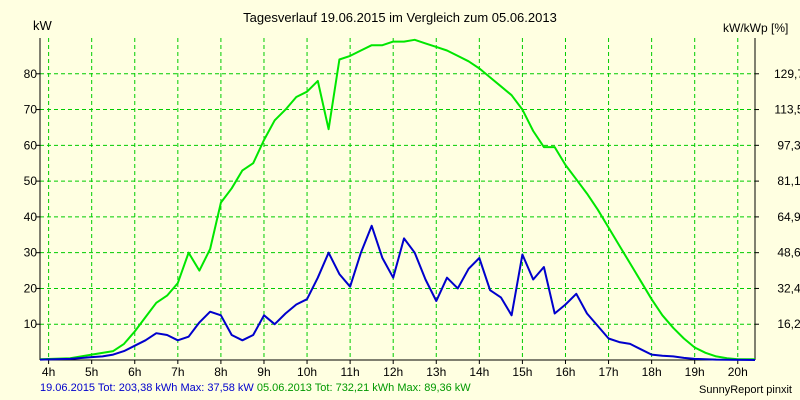 The image size is (800, 400). Describe the element at coordinates (31, 217) in the screenshot. I see `y-tick-label: 40` at that location.